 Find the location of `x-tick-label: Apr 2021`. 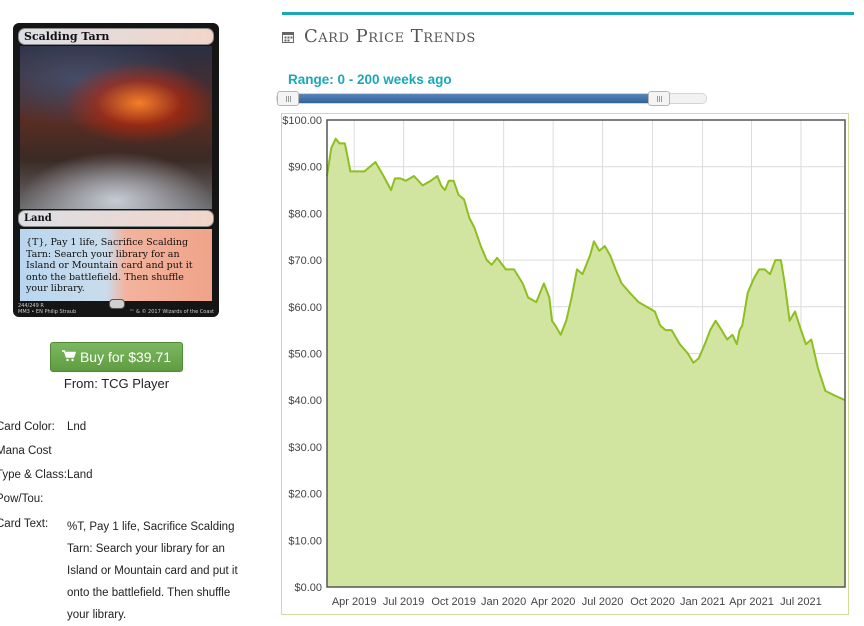

x-tick-label: Apr 2021 is located at coordinates (751, 602).